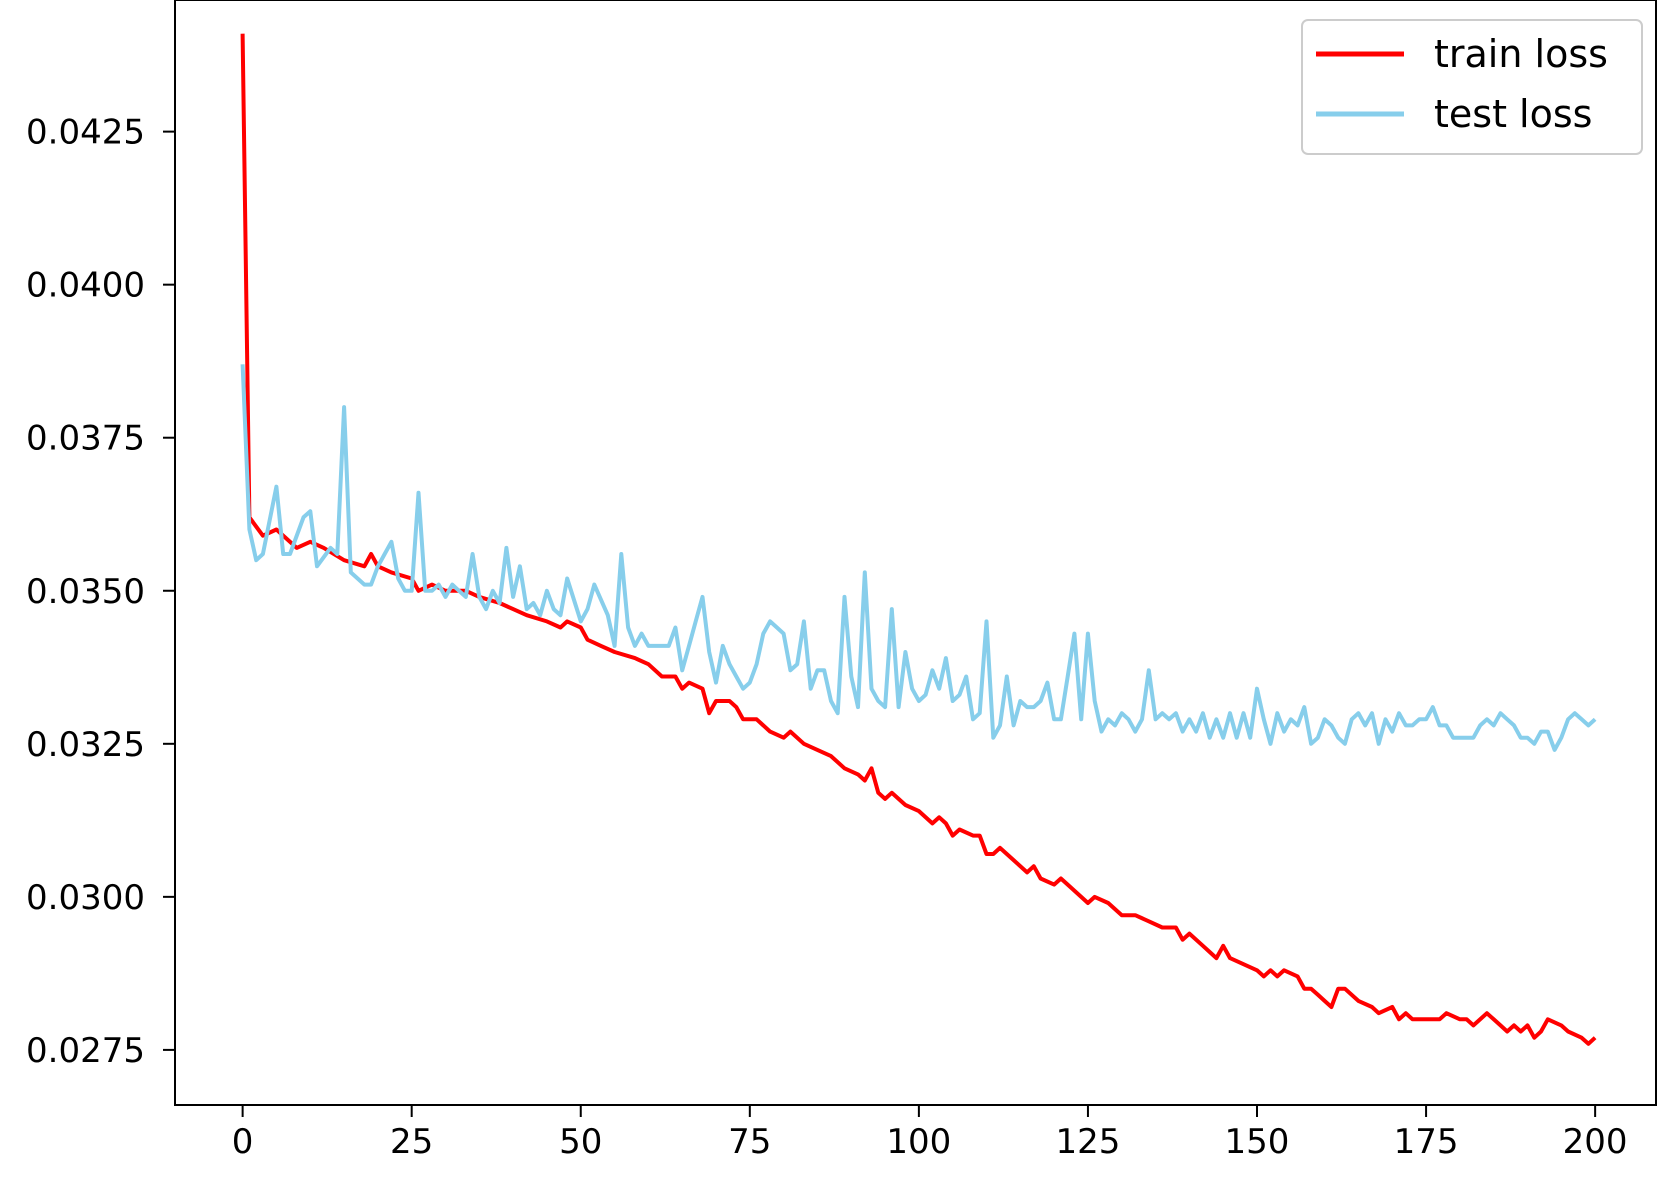  Describe the element at coordinates (1087, 1142) in the screenshot. I see `x-tick-label: 125` at that location.